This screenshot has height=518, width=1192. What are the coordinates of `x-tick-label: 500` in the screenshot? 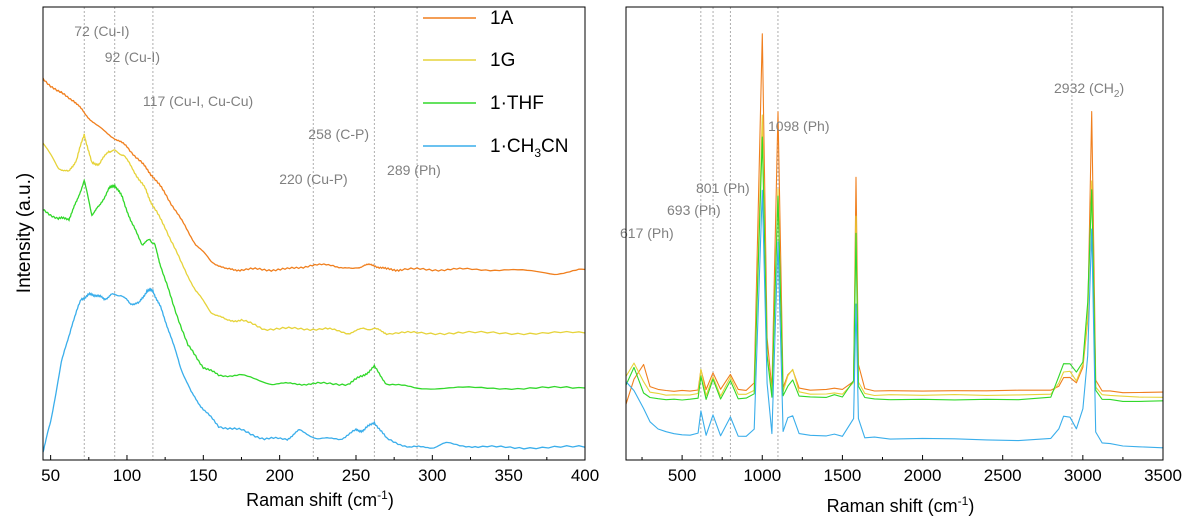 It's located at (682, 475).